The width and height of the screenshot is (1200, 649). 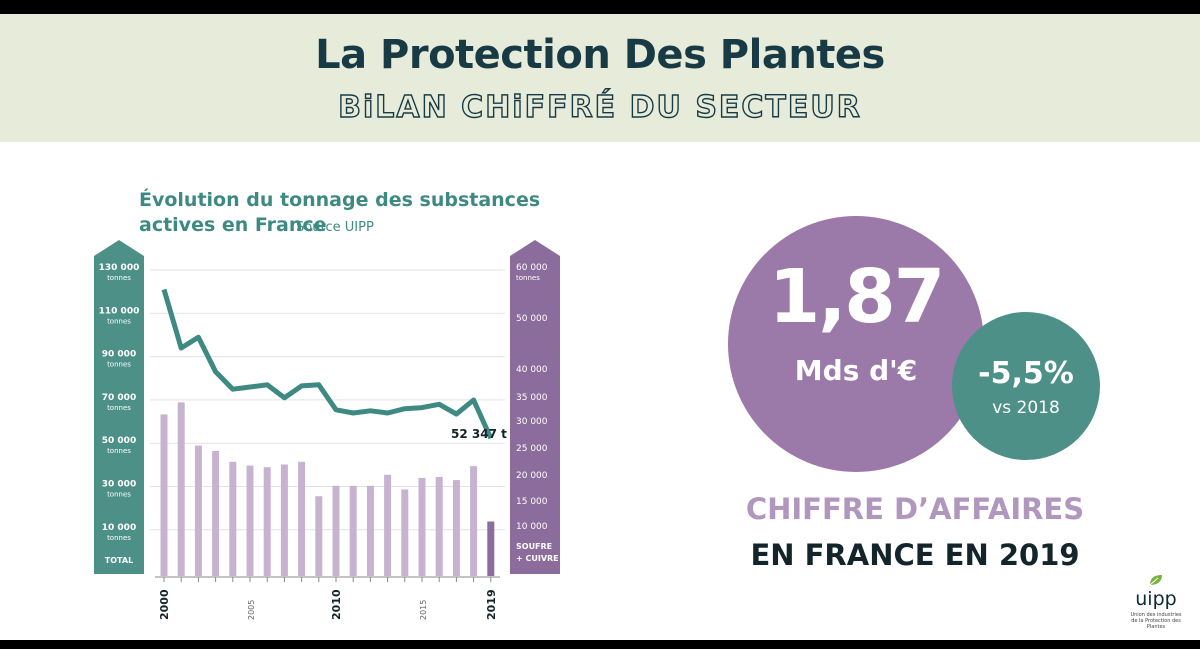 I want to click on change-circle, so click(x=1026, y=386).